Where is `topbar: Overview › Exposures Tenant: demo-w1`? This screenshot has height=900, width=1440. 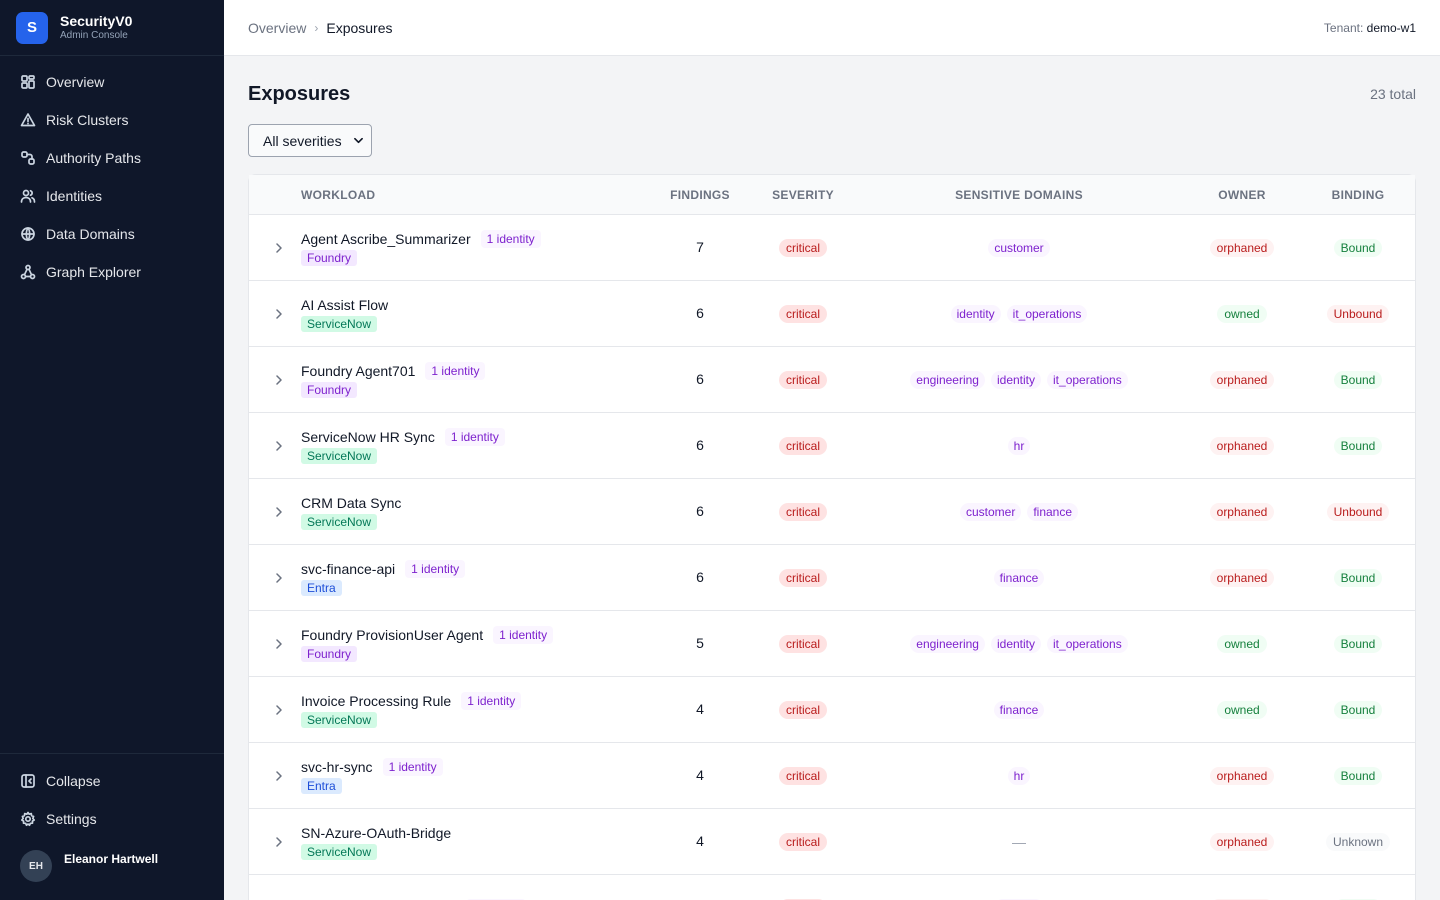
topbar: Overview › Exposures Tenant: demo-w1 is located at coordinates (832, 28).